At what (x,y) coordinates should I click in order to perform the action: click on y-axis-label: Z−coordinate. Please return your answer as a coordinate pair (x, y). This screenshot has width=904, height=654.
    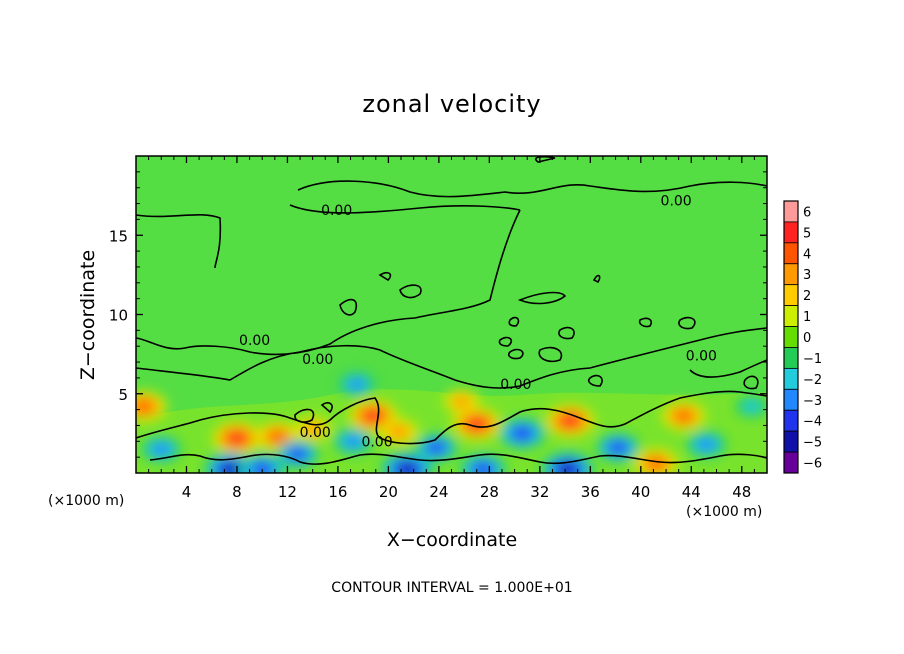
    Looking at the image, I should click on (88, 315).